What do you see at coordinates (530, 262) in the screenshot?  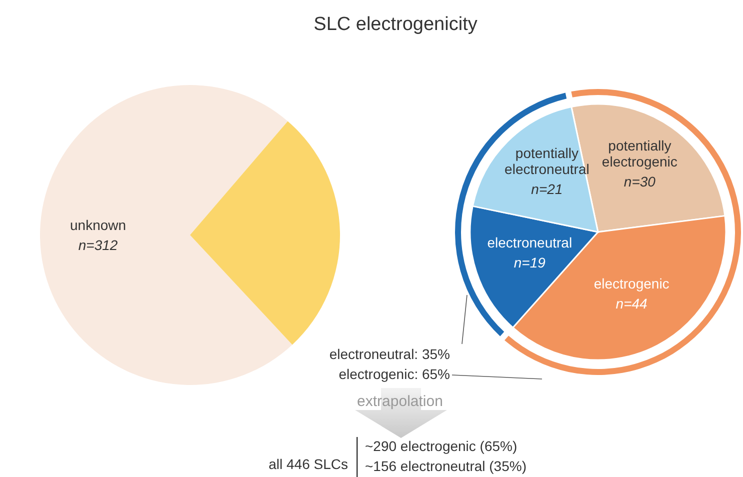 I see `data-label: n=19` at bounding box center [530, 262].